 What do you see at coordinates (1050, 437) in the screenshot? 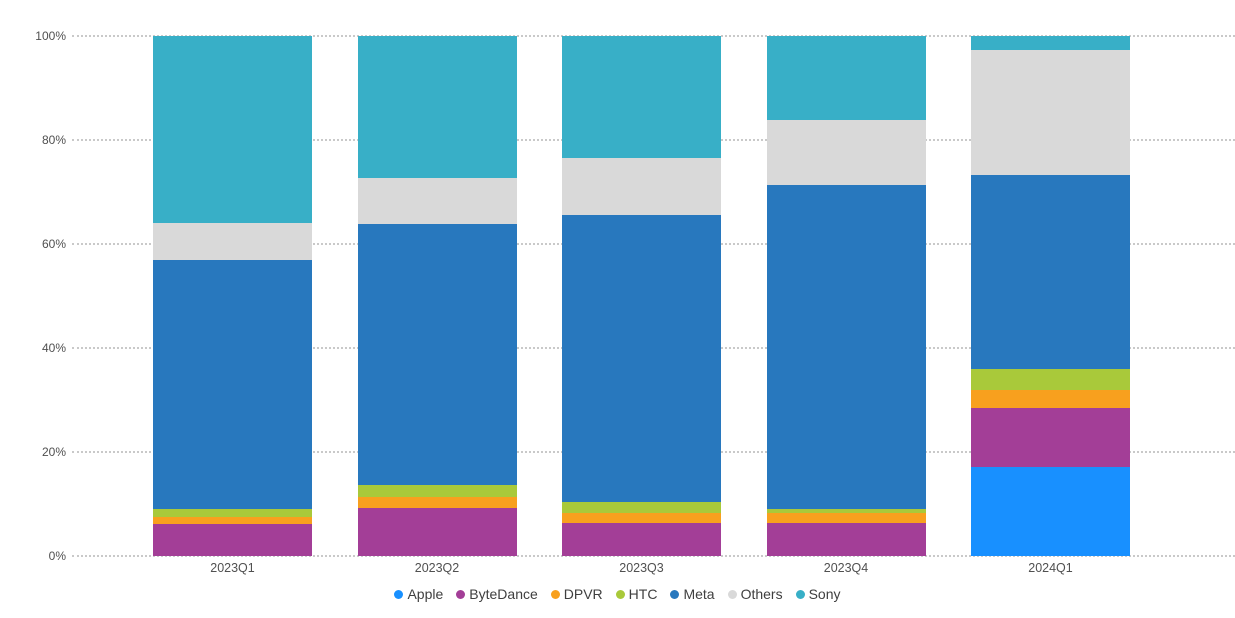
I see `segment-bytedance-2024Q1` at bounding box center [1050, 437].